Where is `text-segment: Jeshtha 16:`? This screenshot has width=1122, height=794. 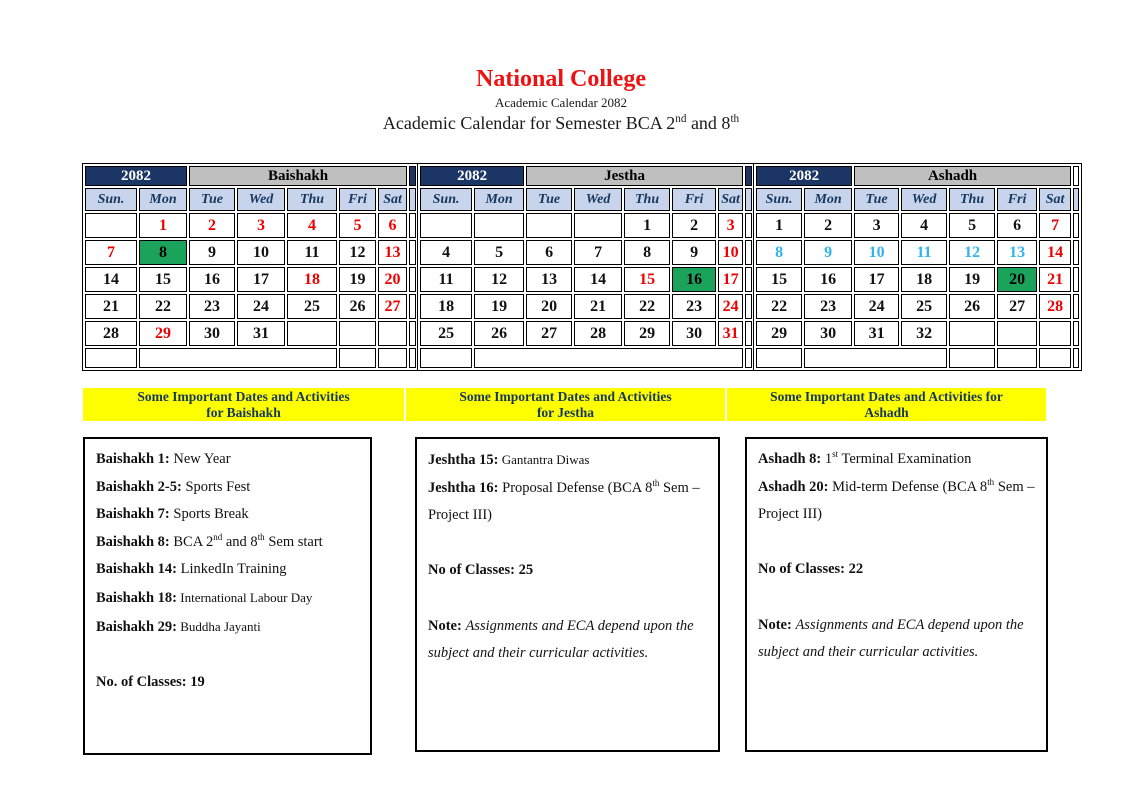
text-segment: Jeshtha 16: is located at coordinates (463, 487).